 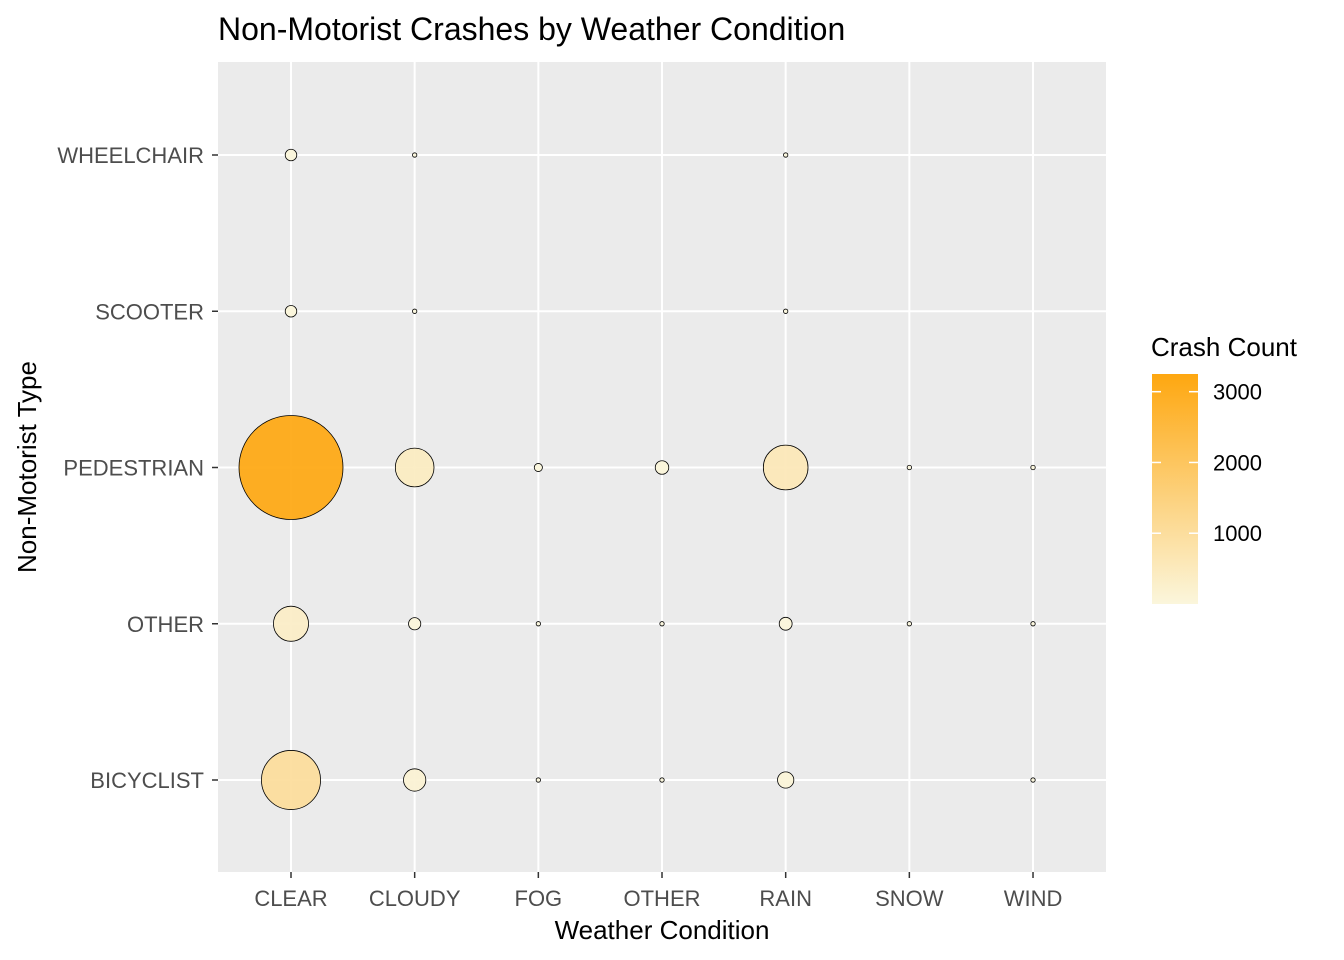 I want to click on x-tick-label: WIND, so click(x=1033, y=898).